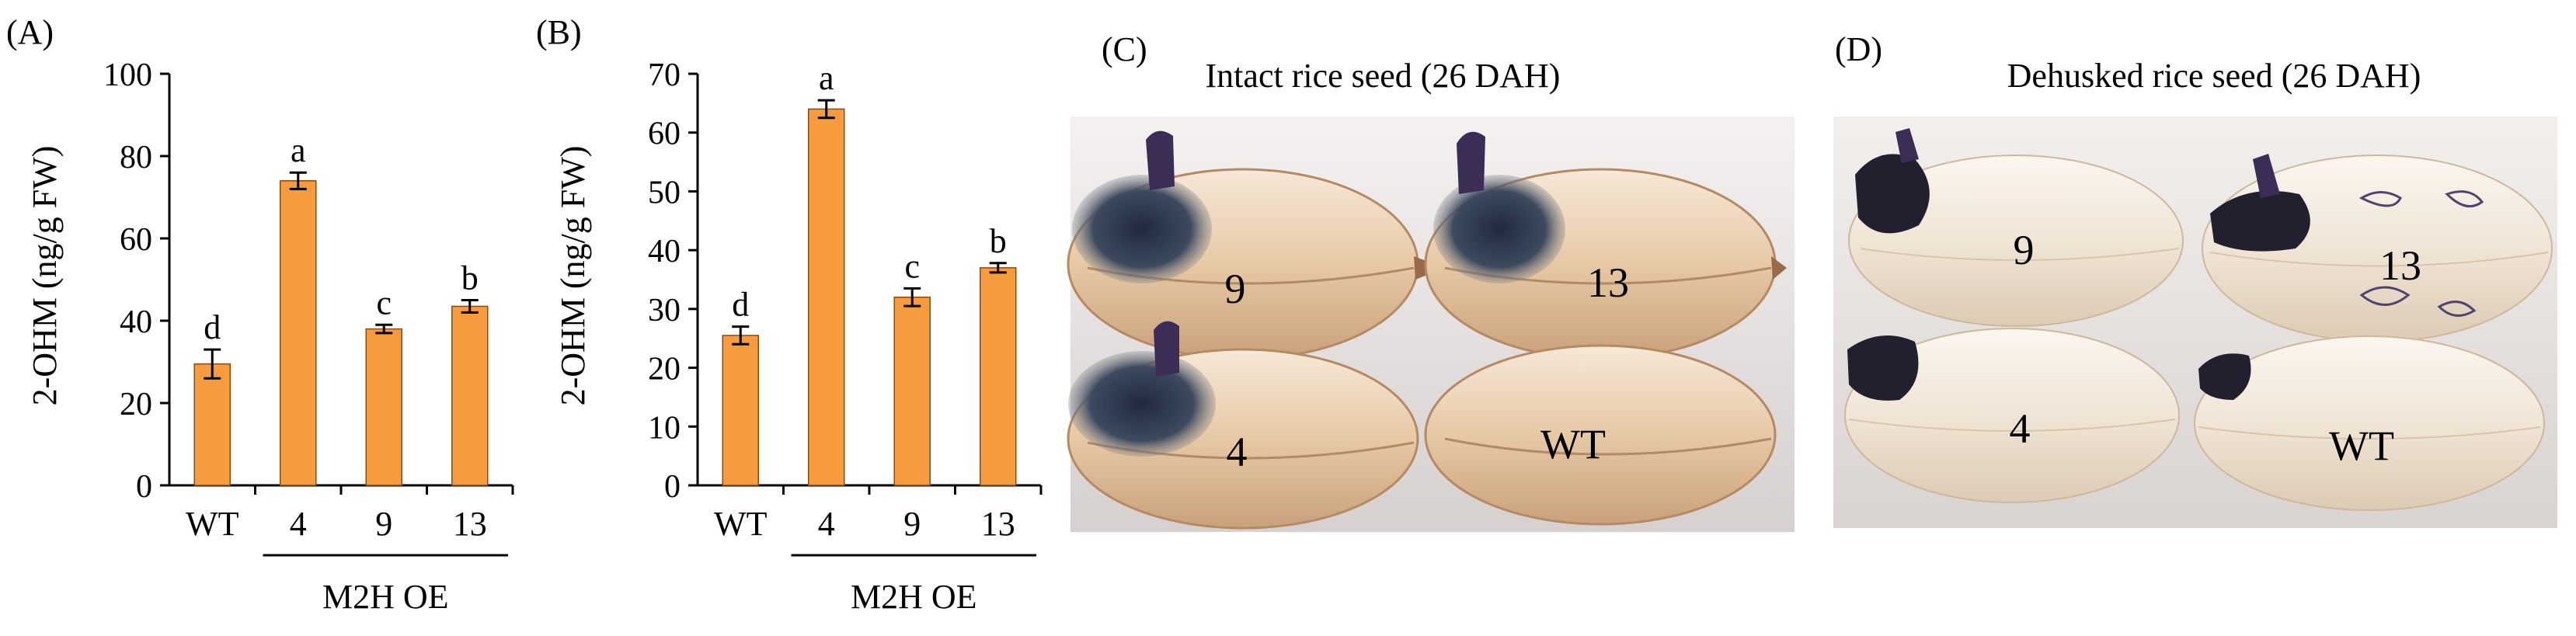  I want to click on panel-b-label: (B), so click(559, 32).